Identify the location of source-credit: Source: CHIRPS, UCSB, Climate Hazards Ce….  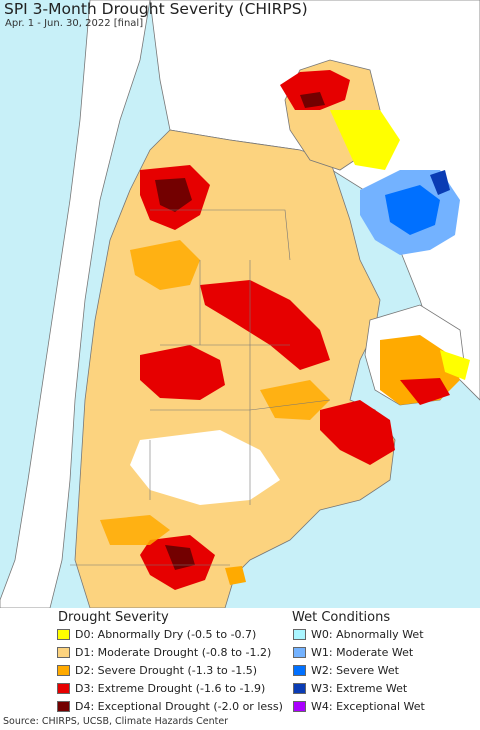
(116, 721).